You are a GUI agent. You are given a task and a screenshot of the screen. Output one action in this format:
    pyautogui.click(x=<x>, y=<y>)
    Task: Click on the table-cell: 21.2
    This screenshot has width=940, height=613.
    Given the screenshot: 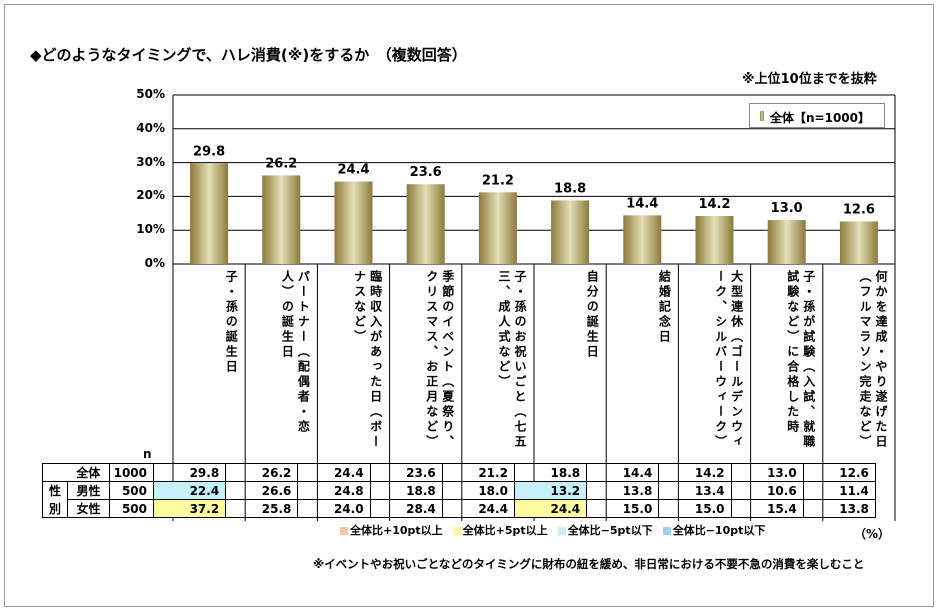 What is the action you would take?
    pyautogui.click(x=478, y=472)
    